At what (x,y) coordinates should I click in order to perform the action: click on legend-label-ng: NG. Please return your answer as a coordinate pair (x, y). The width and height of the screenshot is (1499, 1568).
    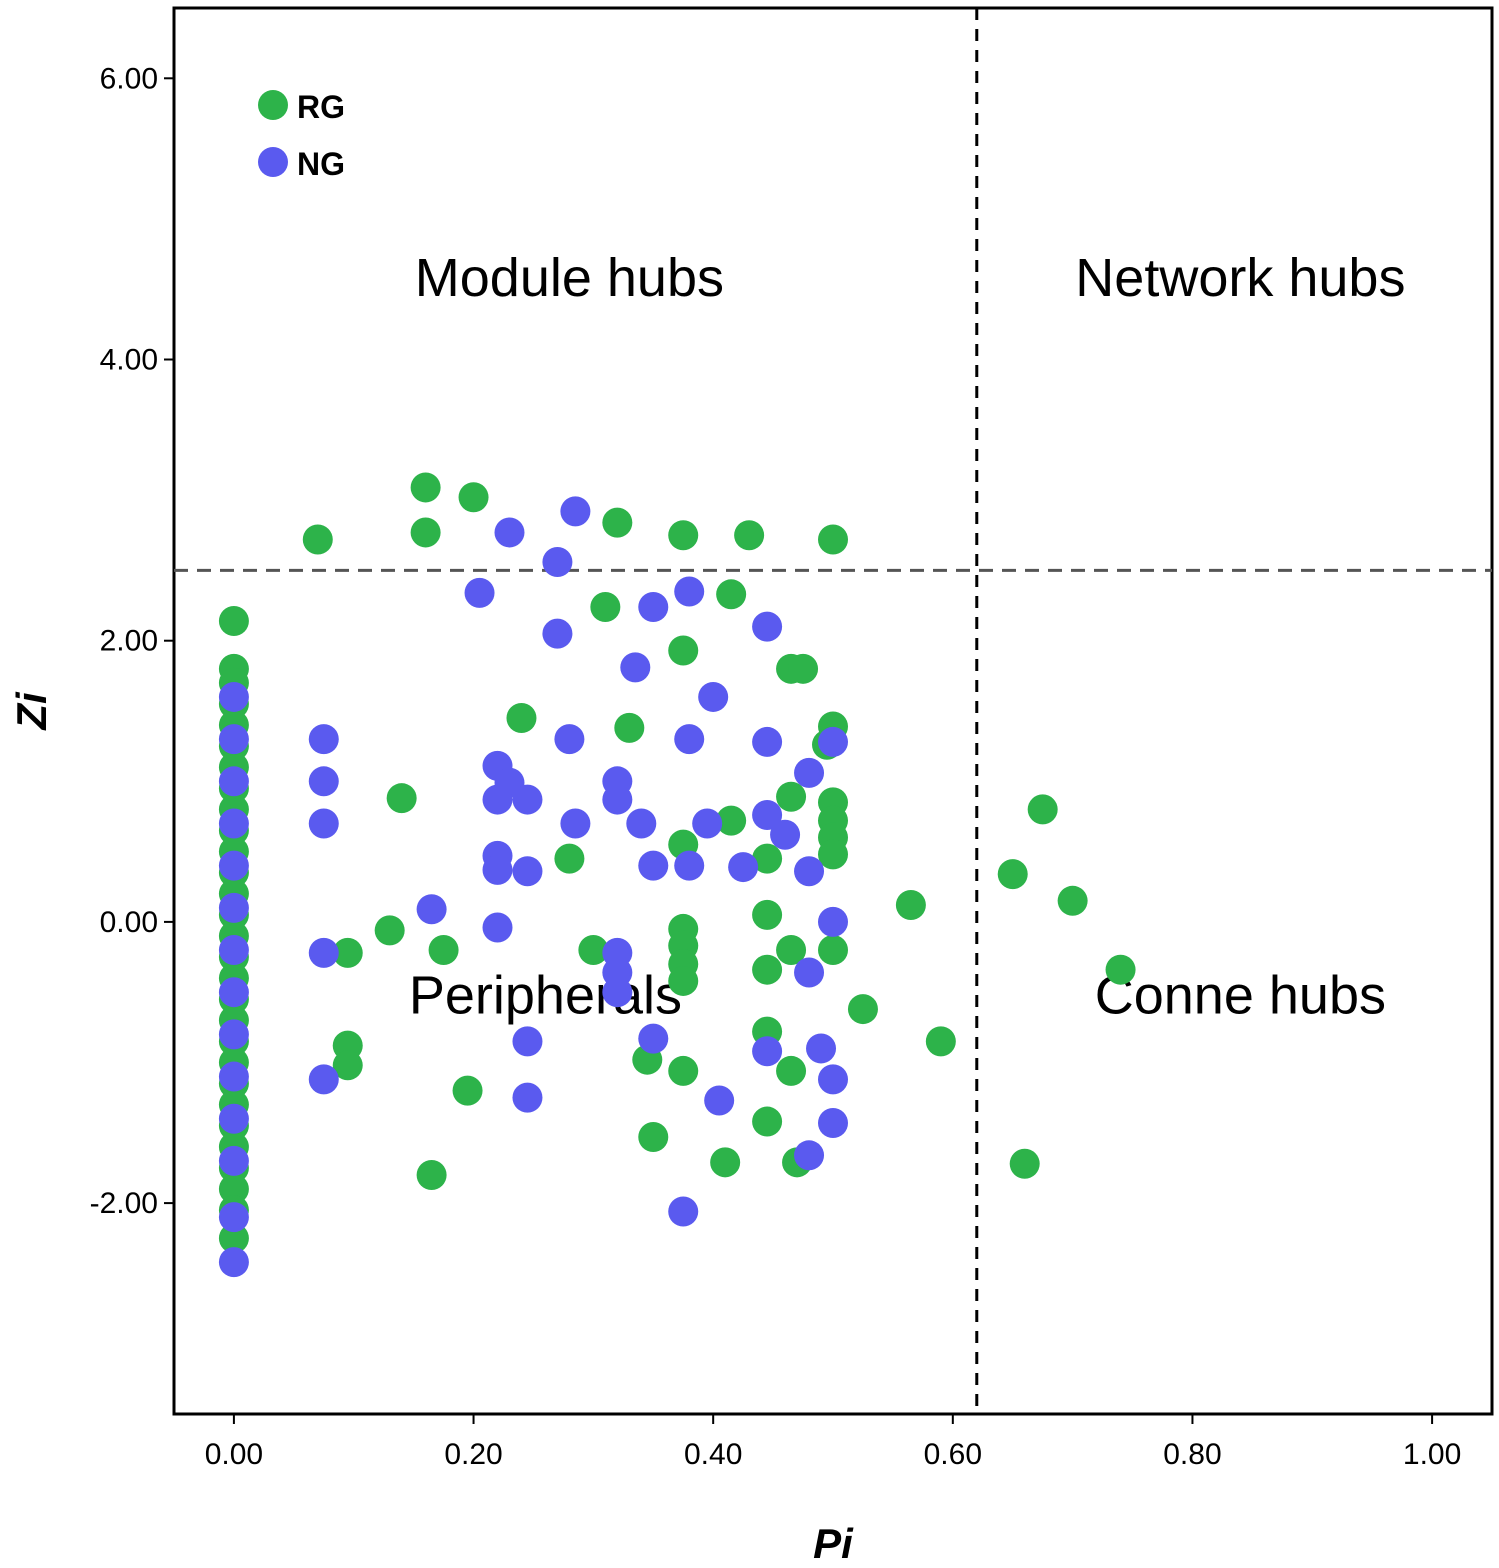
    Looking at the image, I should click on (321, 164).